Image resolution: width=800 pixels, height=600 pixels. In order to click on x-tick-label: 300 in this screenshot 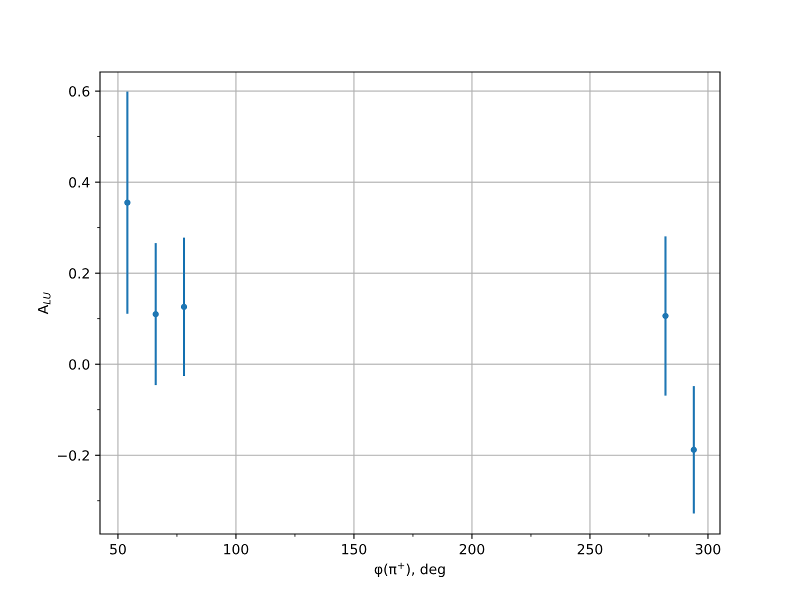, I will do `click(708, 549)`.